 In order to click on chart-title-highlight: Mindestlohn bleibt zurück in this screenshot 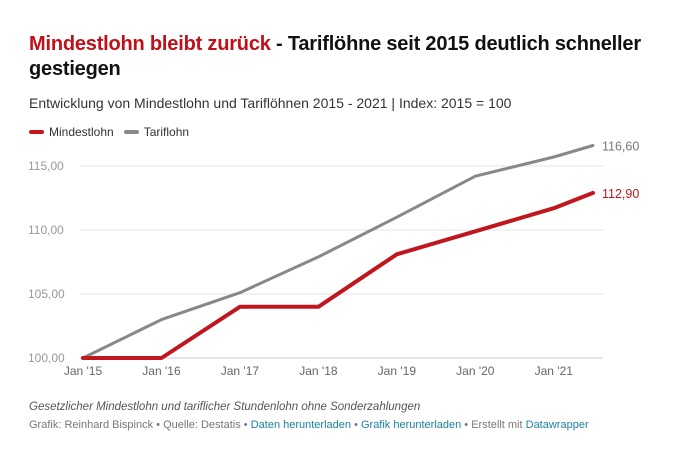, I will do `click(150, 44)`.